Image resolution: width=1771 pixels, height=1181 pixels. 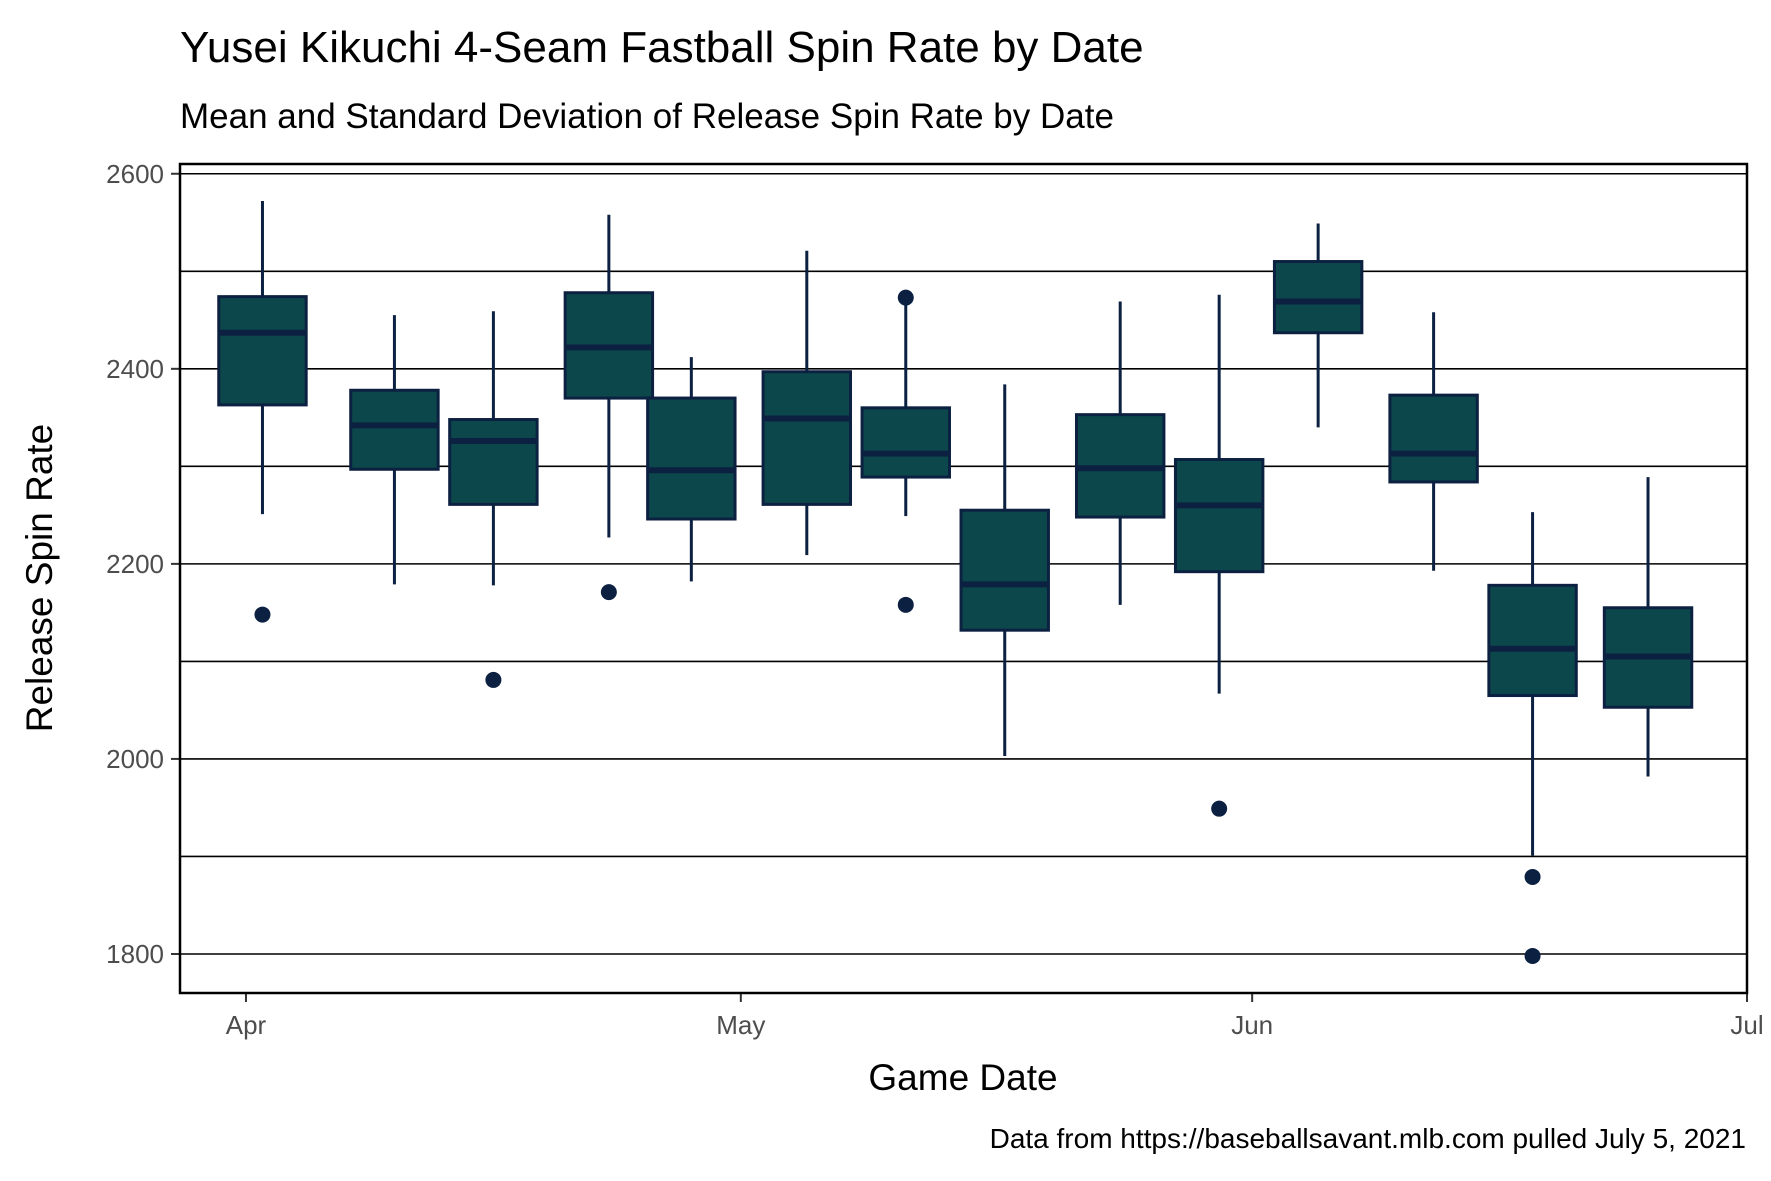 What do you see at coordinates (1746, 1025) in the screenshot?
I see `x-tick-label: Jul` at bounding box center [1746, 1025].